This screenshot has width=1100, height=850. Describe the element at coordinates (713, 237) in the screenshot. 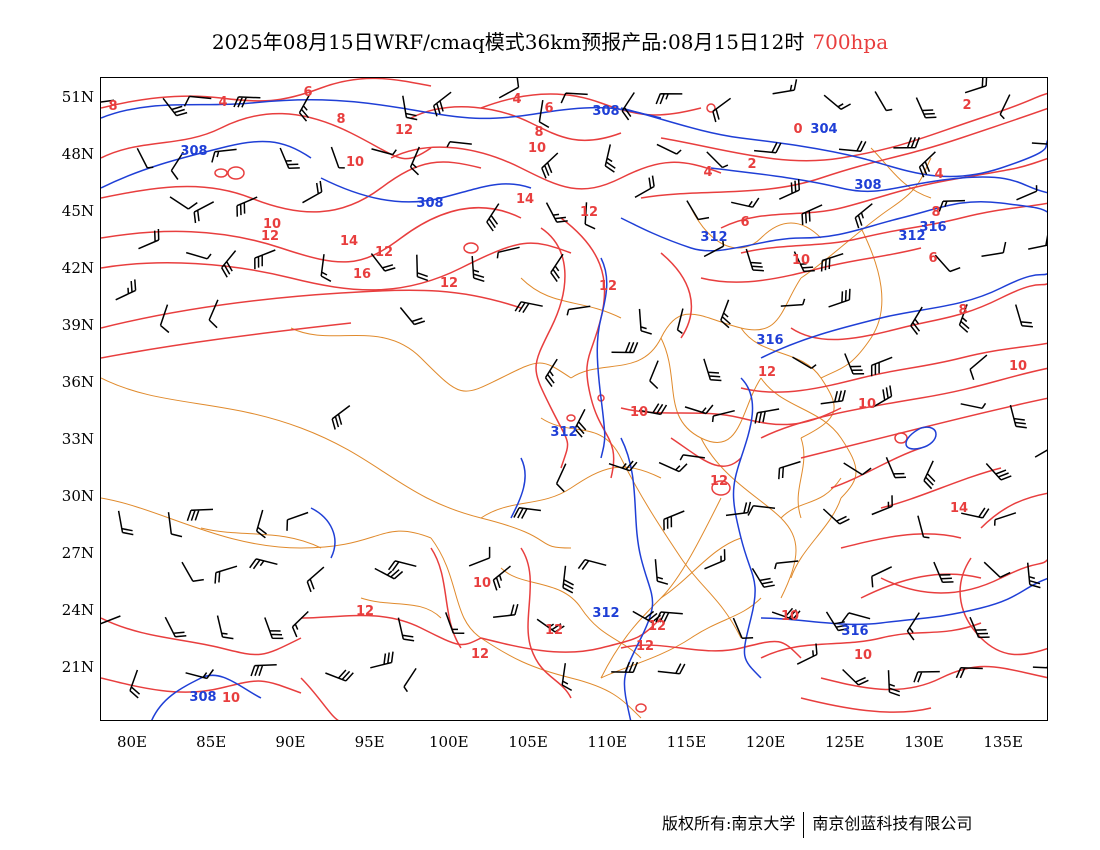

I see `height-contour-label: 312` at that location.